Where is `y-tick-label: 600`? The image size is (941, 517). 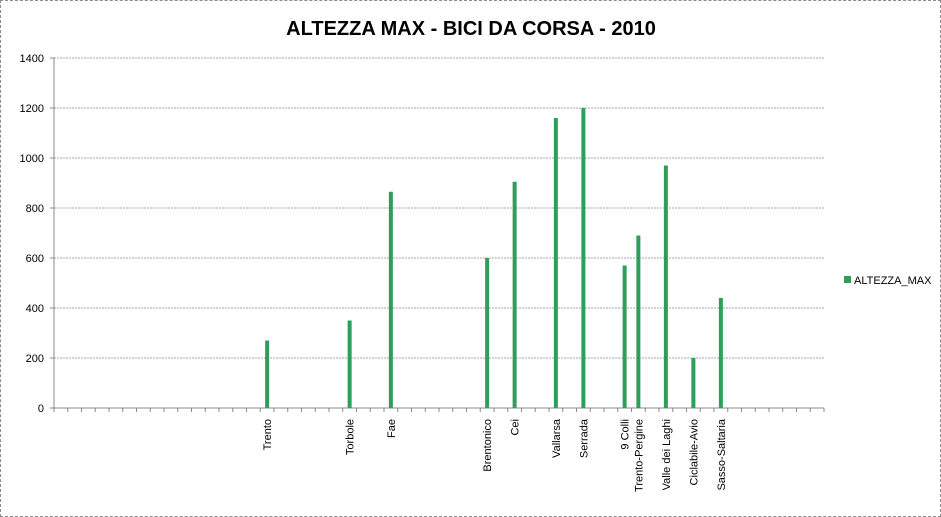
y-tick-label: 600 is located at coordinates (35, 259).